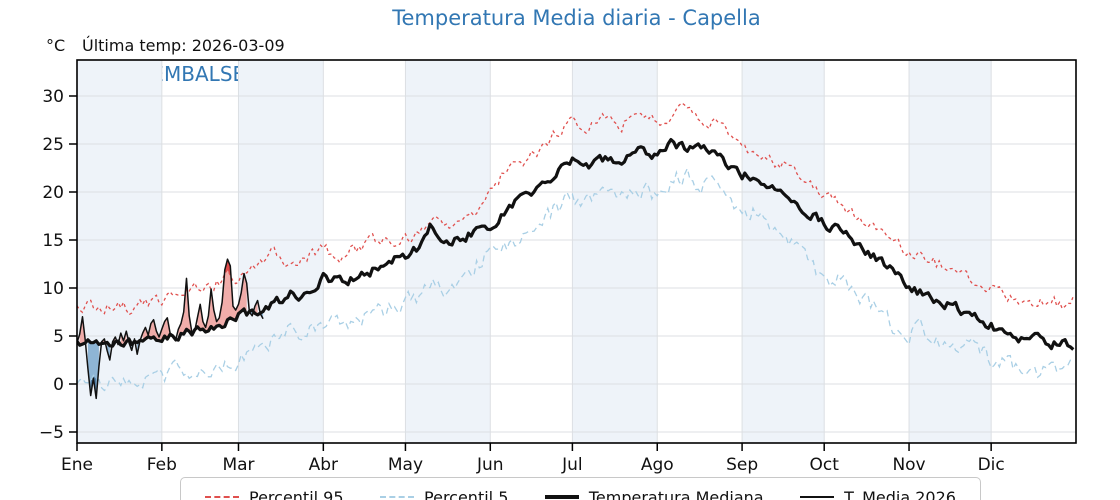 This screenshot has height=500, width=1120. What do you see at coordinates (576, 18) in the screenshot?
I see `chart-title: Temperatura Media diaria - Capella` at bounding box center [576, 18].